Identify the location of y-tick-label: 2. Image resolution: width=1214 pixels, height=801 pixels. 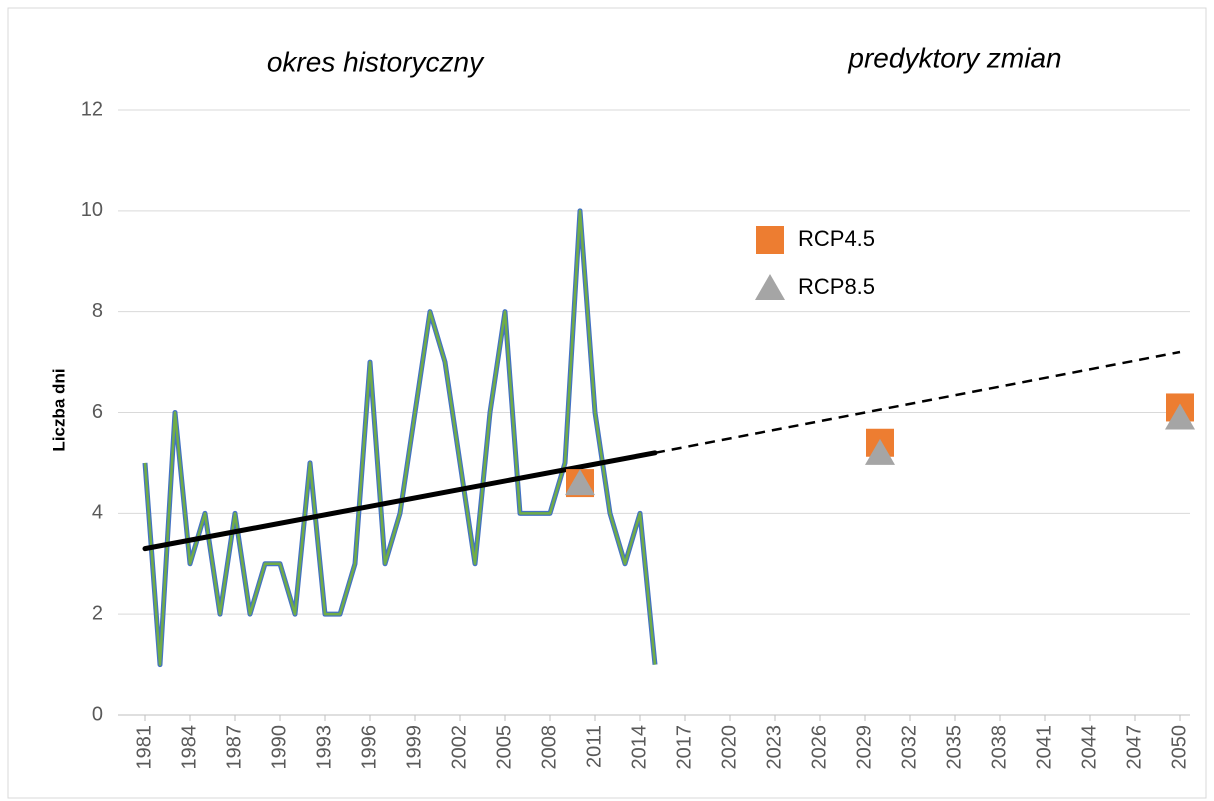
(97, 613).